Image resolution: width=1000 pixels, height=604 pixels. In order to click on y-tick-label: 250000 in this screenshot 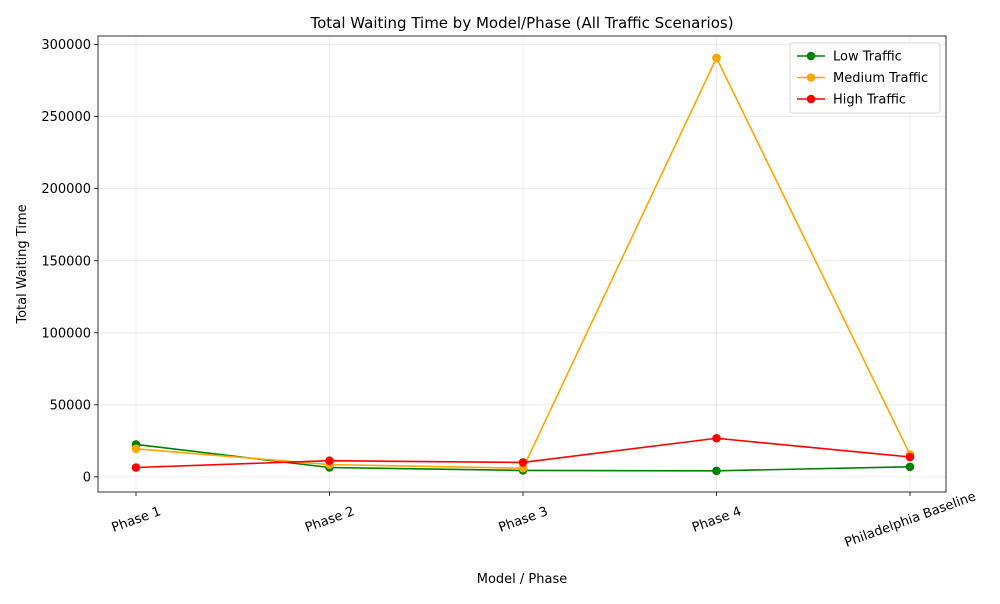, I will do `click(66, 117)`.